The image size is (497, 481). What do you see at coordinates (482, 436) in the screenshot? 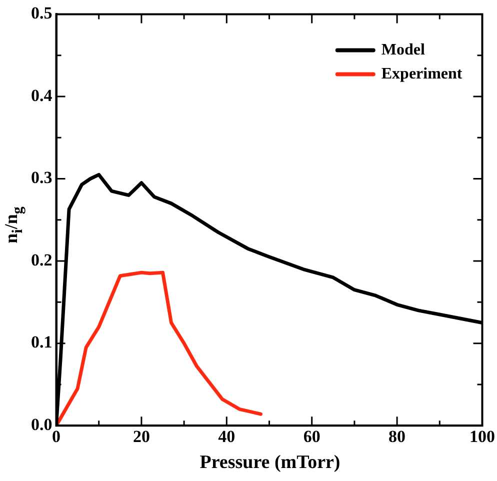
I see `x-tick-label: 100` at bounding box center [482, 436].